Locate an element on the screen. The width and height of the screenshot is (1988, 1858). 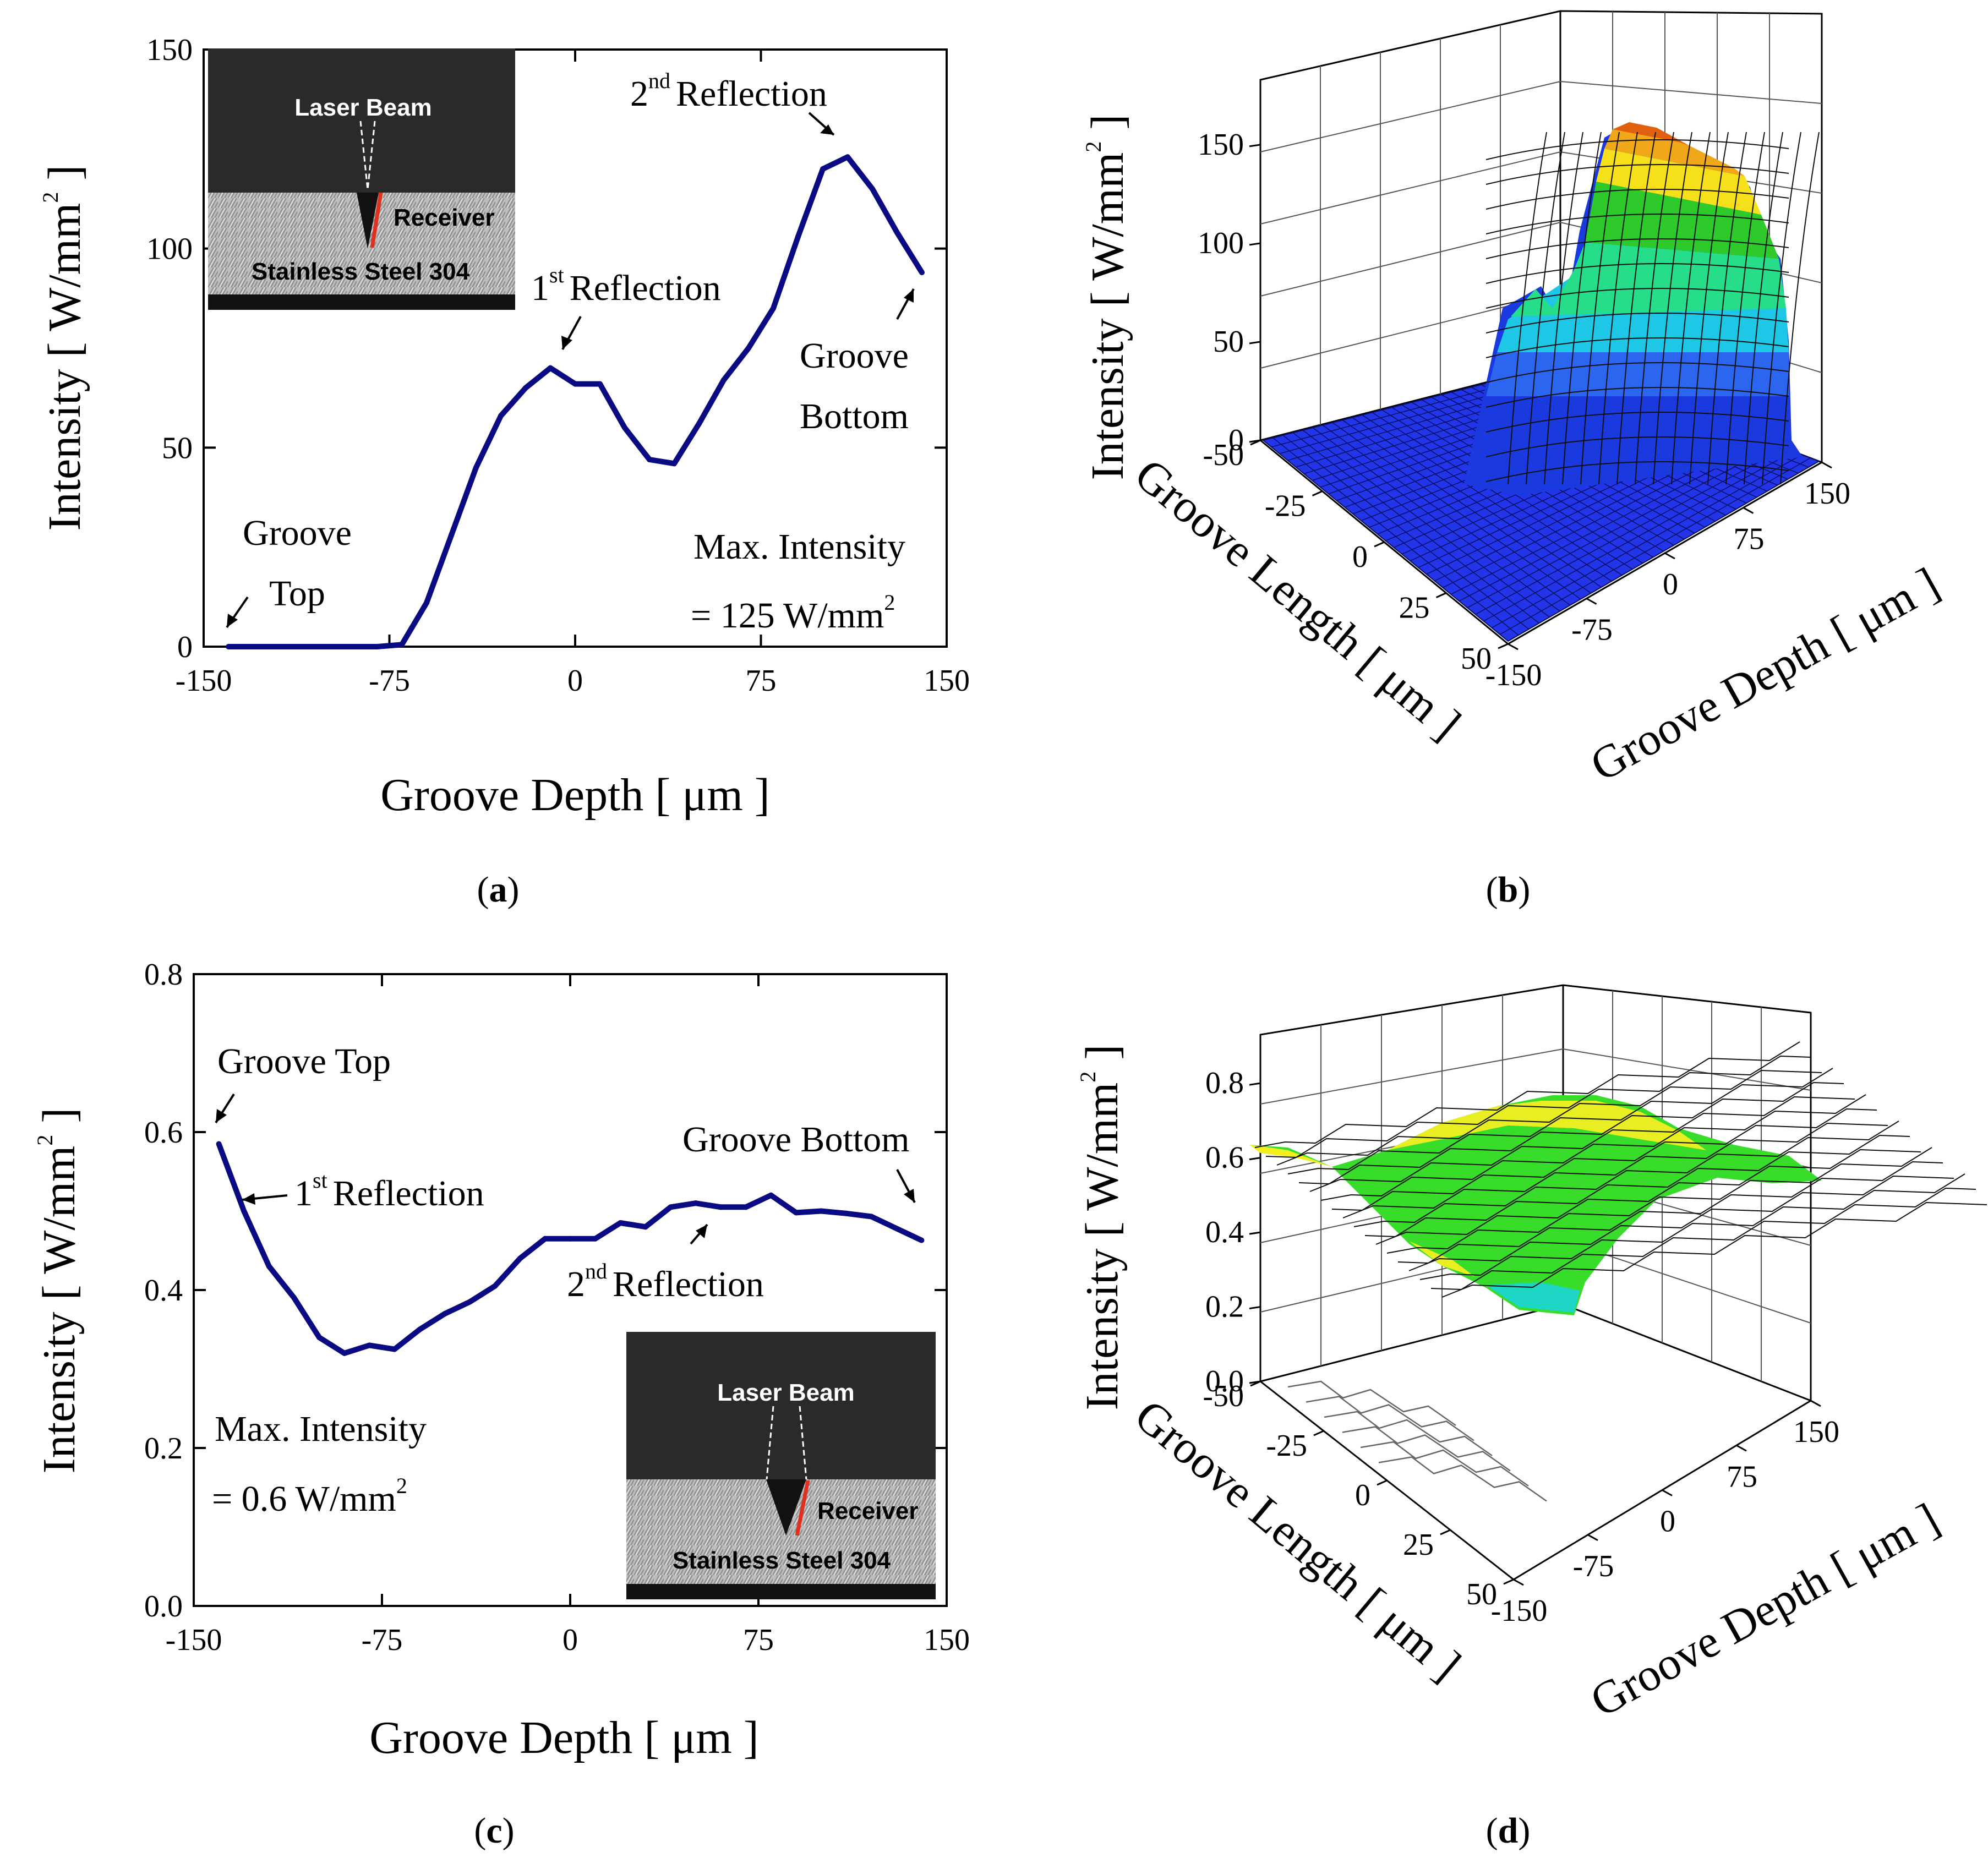
depth-tick-label: -150 is located at coordinates (1519, 1611).